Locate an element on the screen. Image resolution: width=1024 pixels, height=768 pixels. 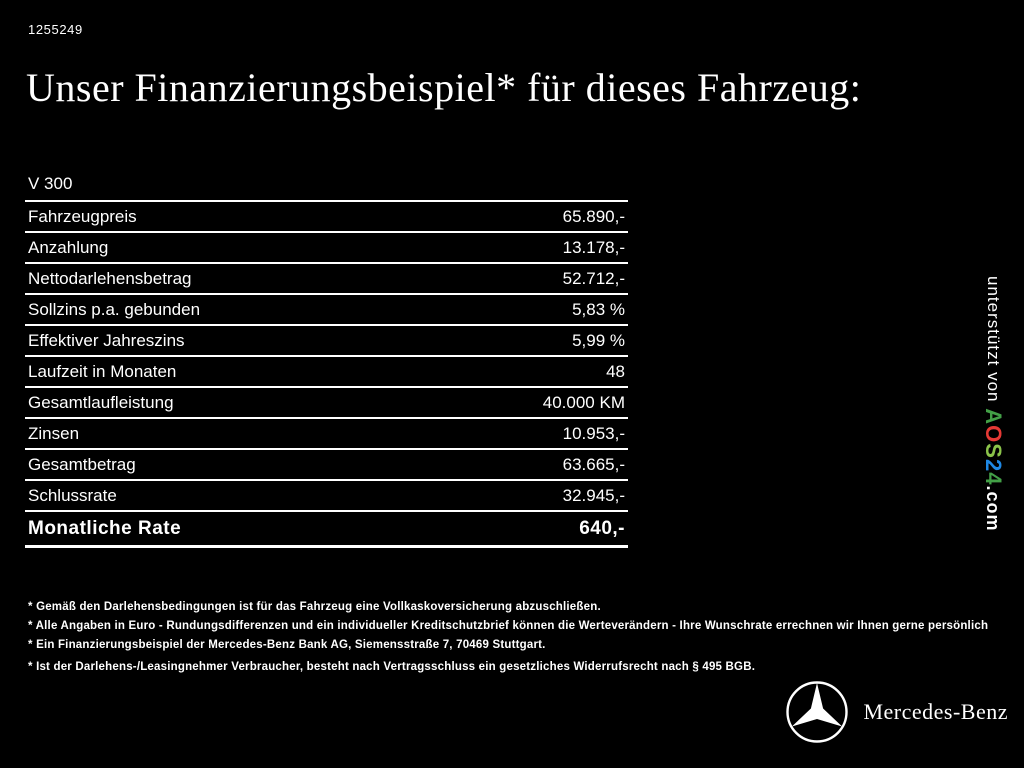
table-row: Nettodarlehensbetrag 52.712,- is located at coordinates (326, 279).